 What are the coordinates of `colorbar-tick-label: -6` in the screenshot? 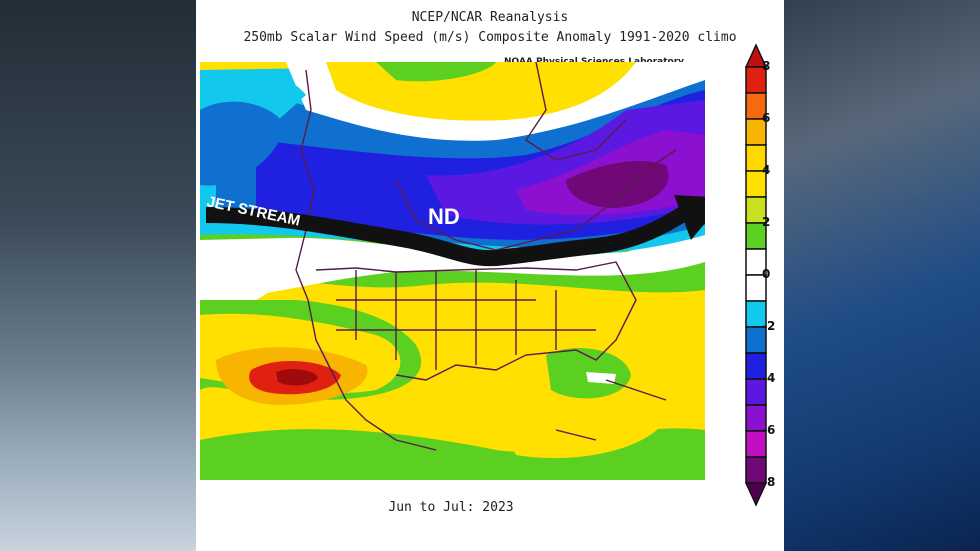 It's located at (769, 430).